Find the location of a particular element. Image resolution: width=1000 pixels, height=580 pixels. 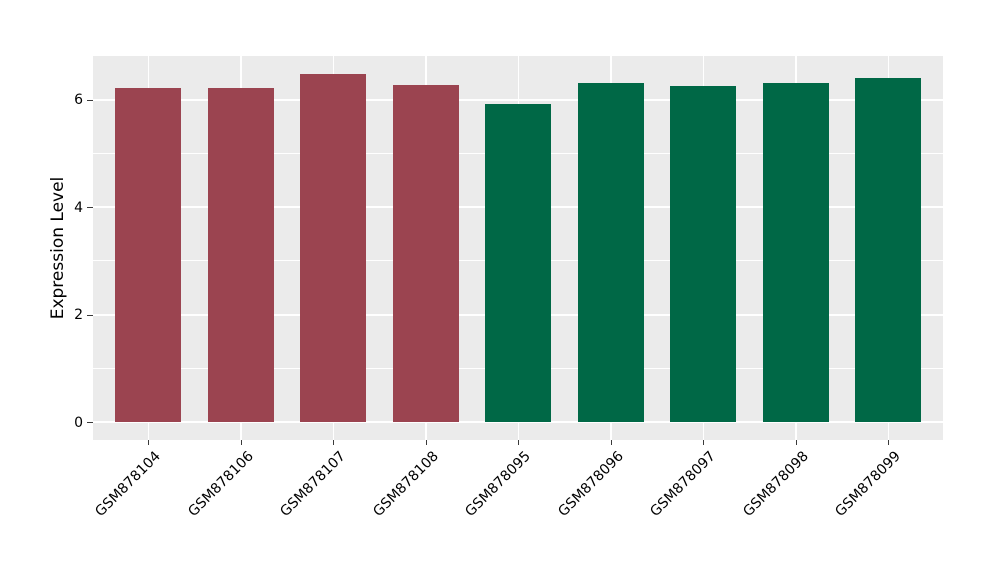

y-tick-label: 4 is located at coordinates (78, 207).